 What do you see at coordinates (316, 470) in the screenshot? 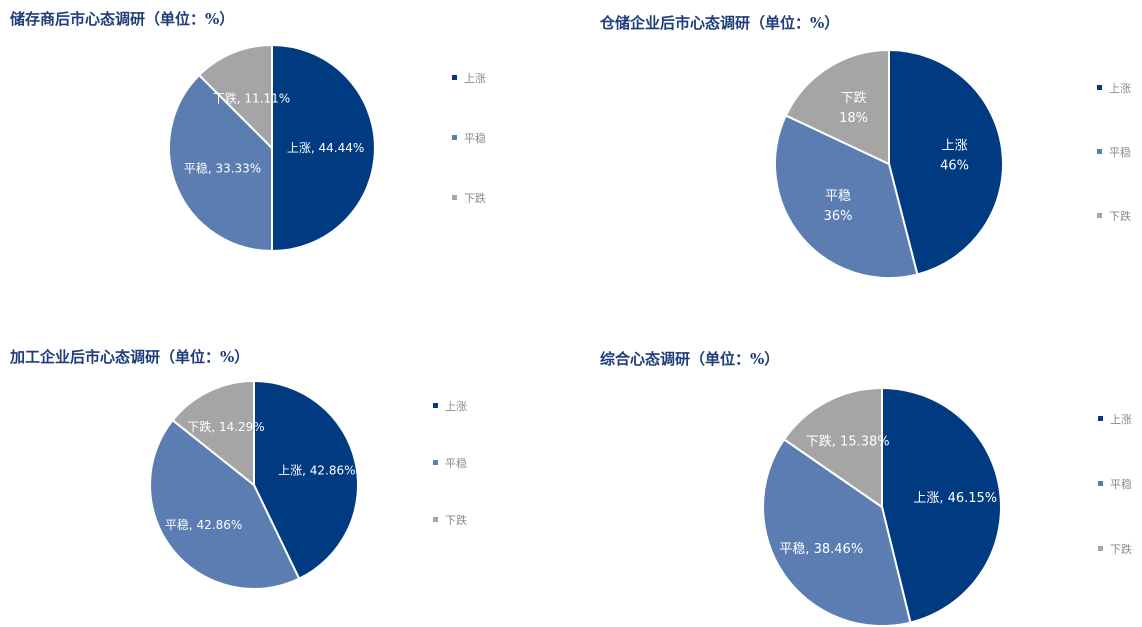
I see `data-label-1: 上涨, 42.86%` at bounding box center [316, 470].